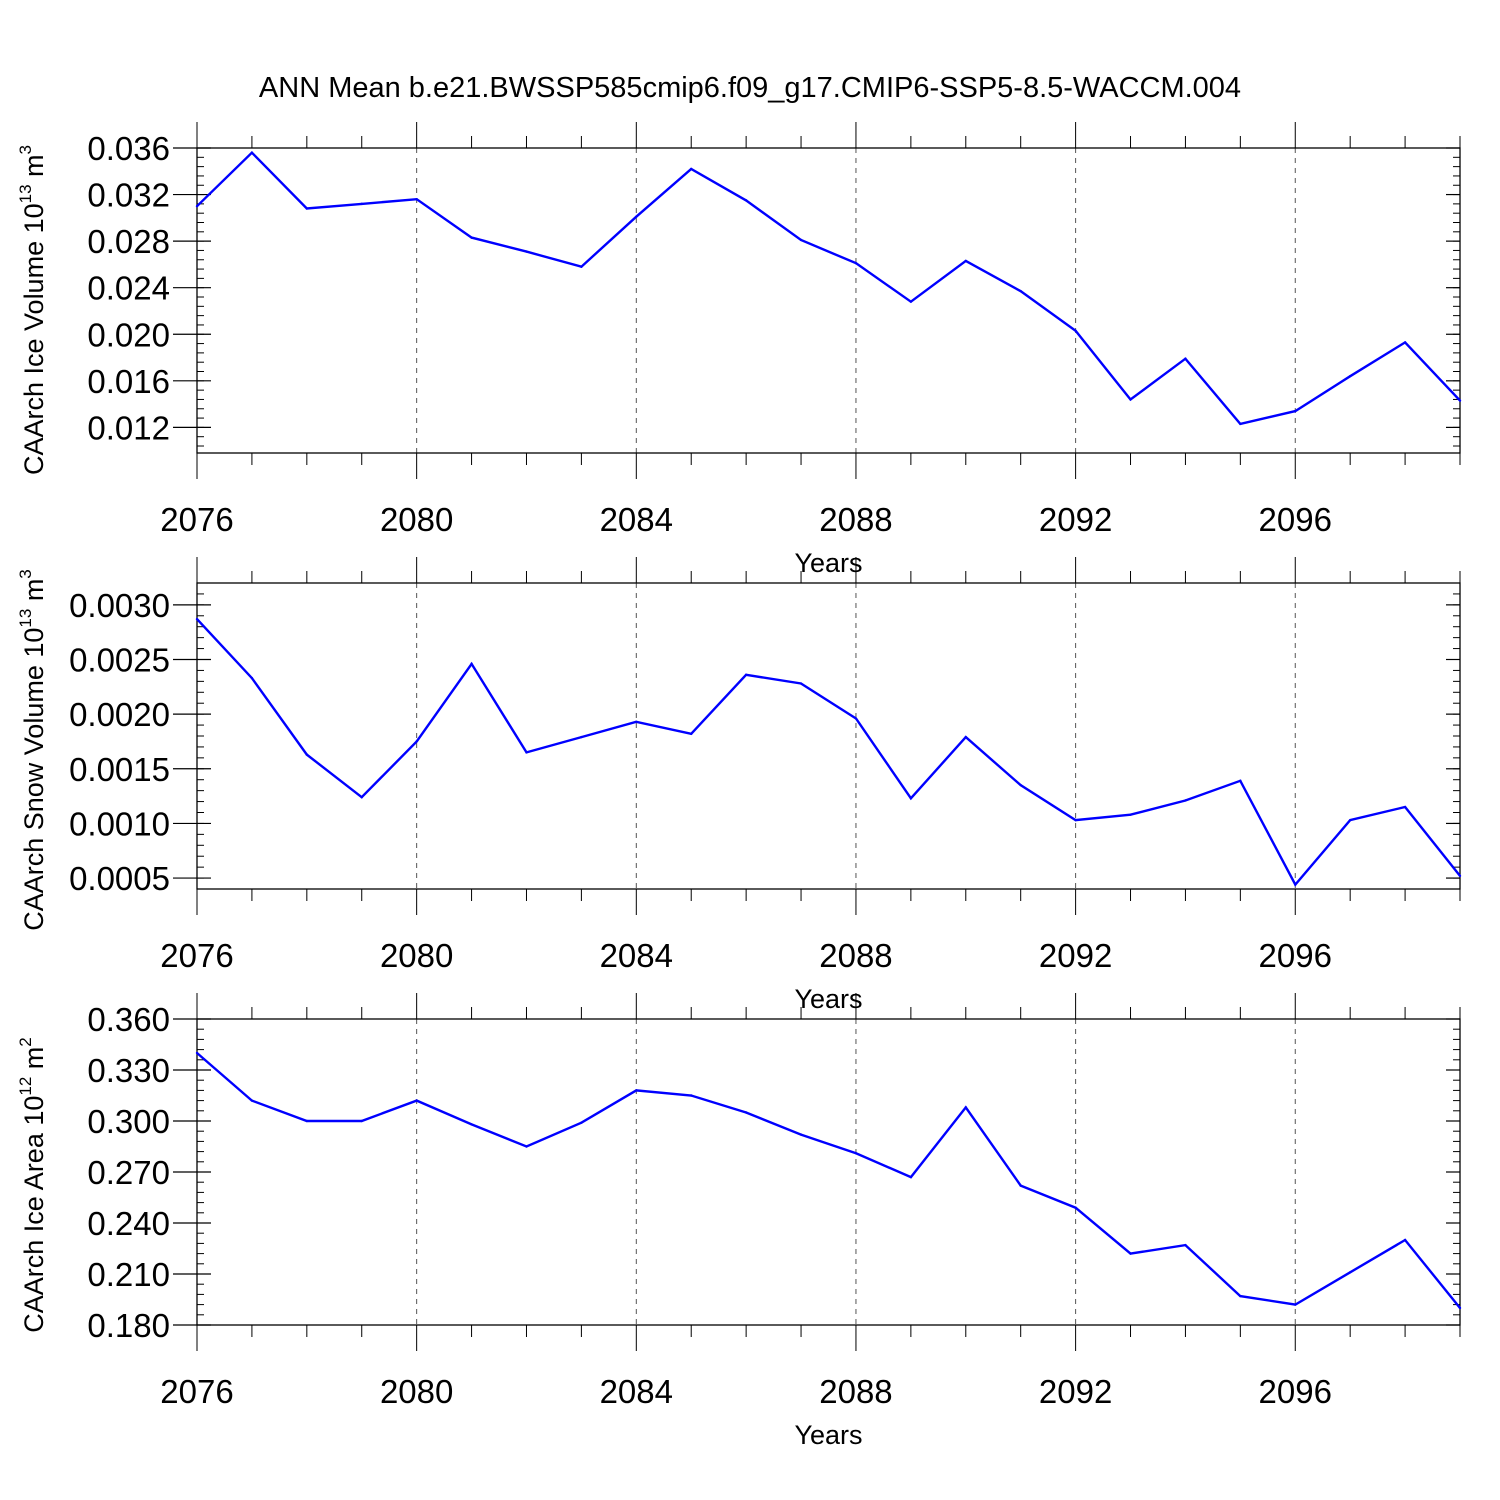  Describe the element at coordinates (32, 1185) in the screenshot. I see `y-axis-label: CAArch Ice Area 1012 m2` at that location.